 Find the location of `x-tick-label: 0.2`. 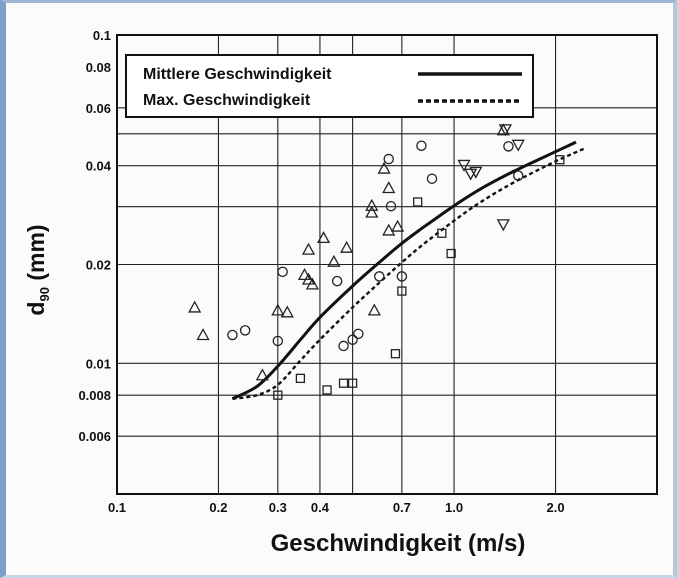

x-tick-label: 0.2 is located at coordinates (218, 507).